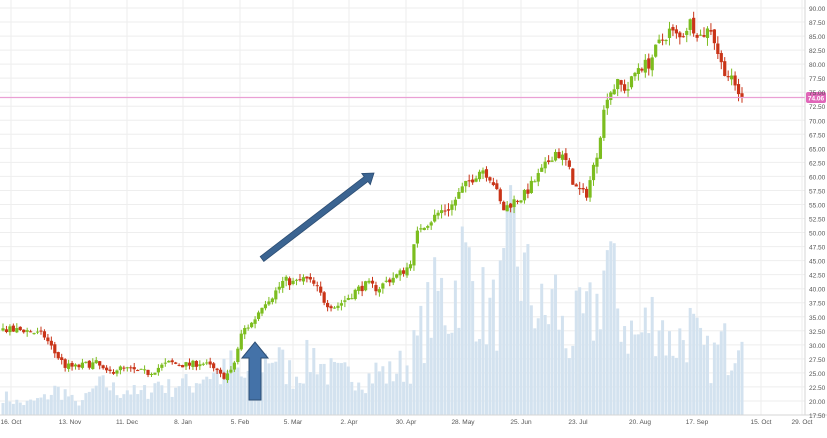 The width and height of the screenshot is (827, 438). Describe the element at coordinates (817, 65) in the screenshot. I see `y-tick-label: 80.00` at that location.